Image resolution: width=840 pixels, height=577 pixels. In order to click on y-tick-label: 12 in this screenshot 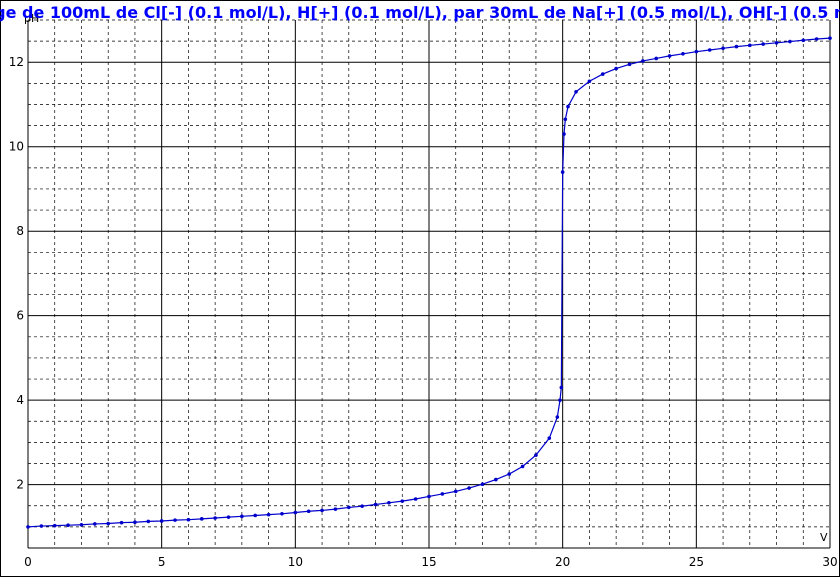, I will do `click(16, 62)`.